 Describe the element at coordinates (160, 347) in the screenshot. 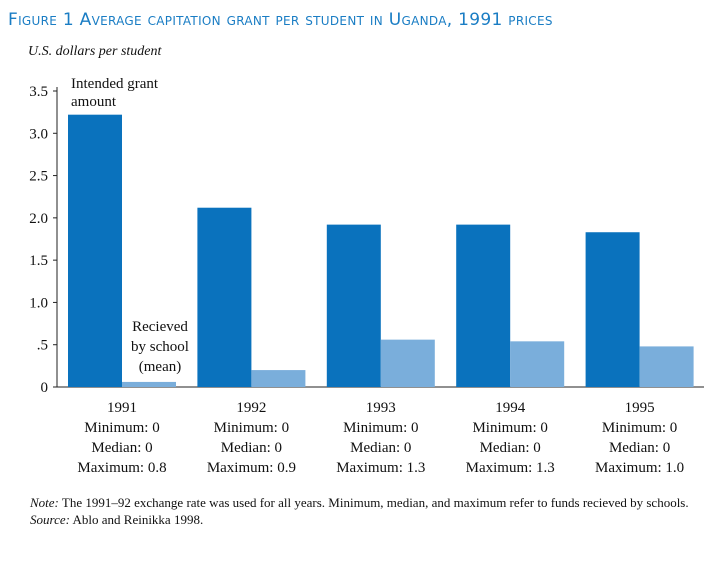

I see `series-label-received: by school` at that location.